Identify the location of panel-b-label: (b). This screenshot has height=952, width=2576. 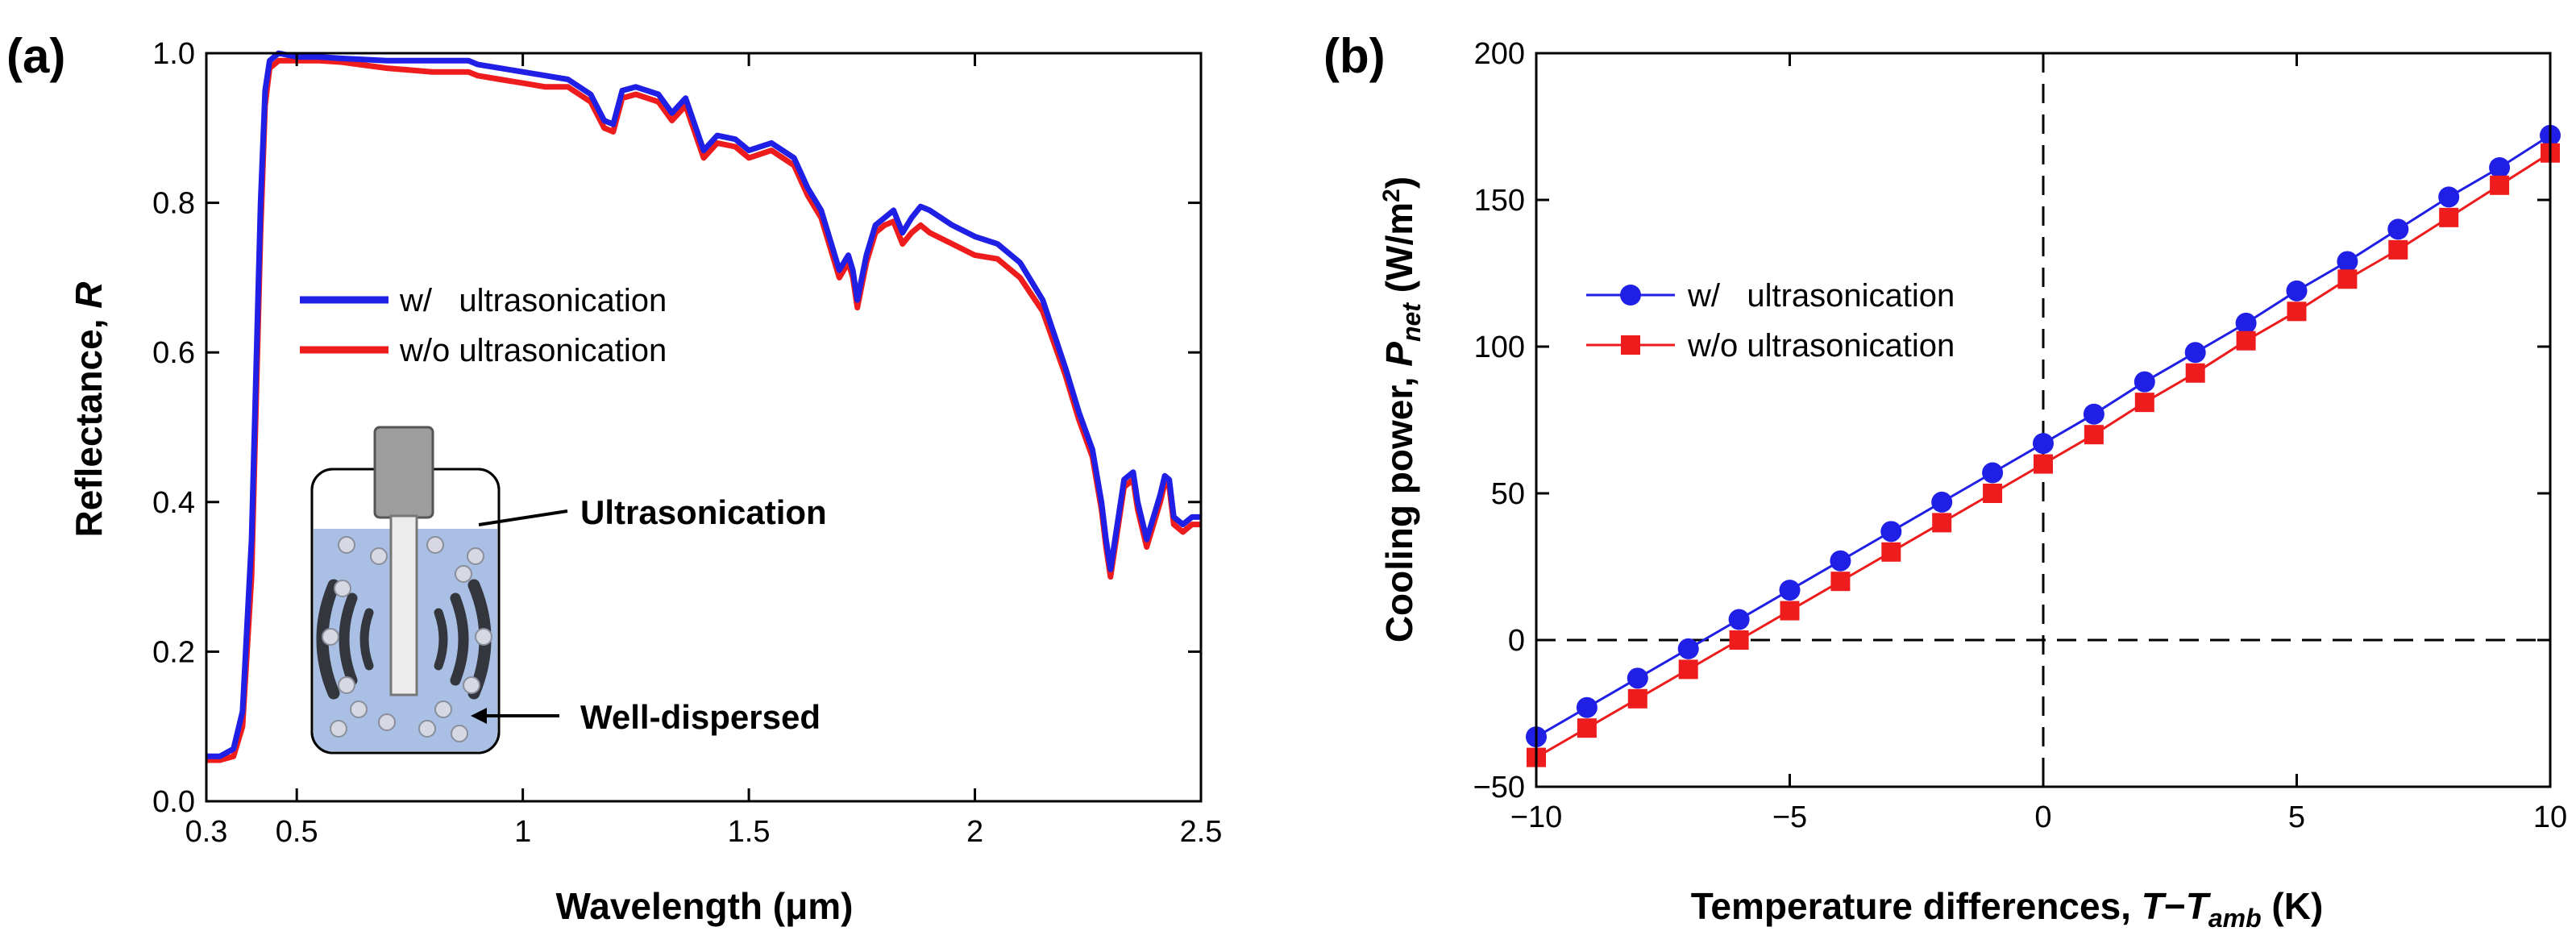
(1354, 56).